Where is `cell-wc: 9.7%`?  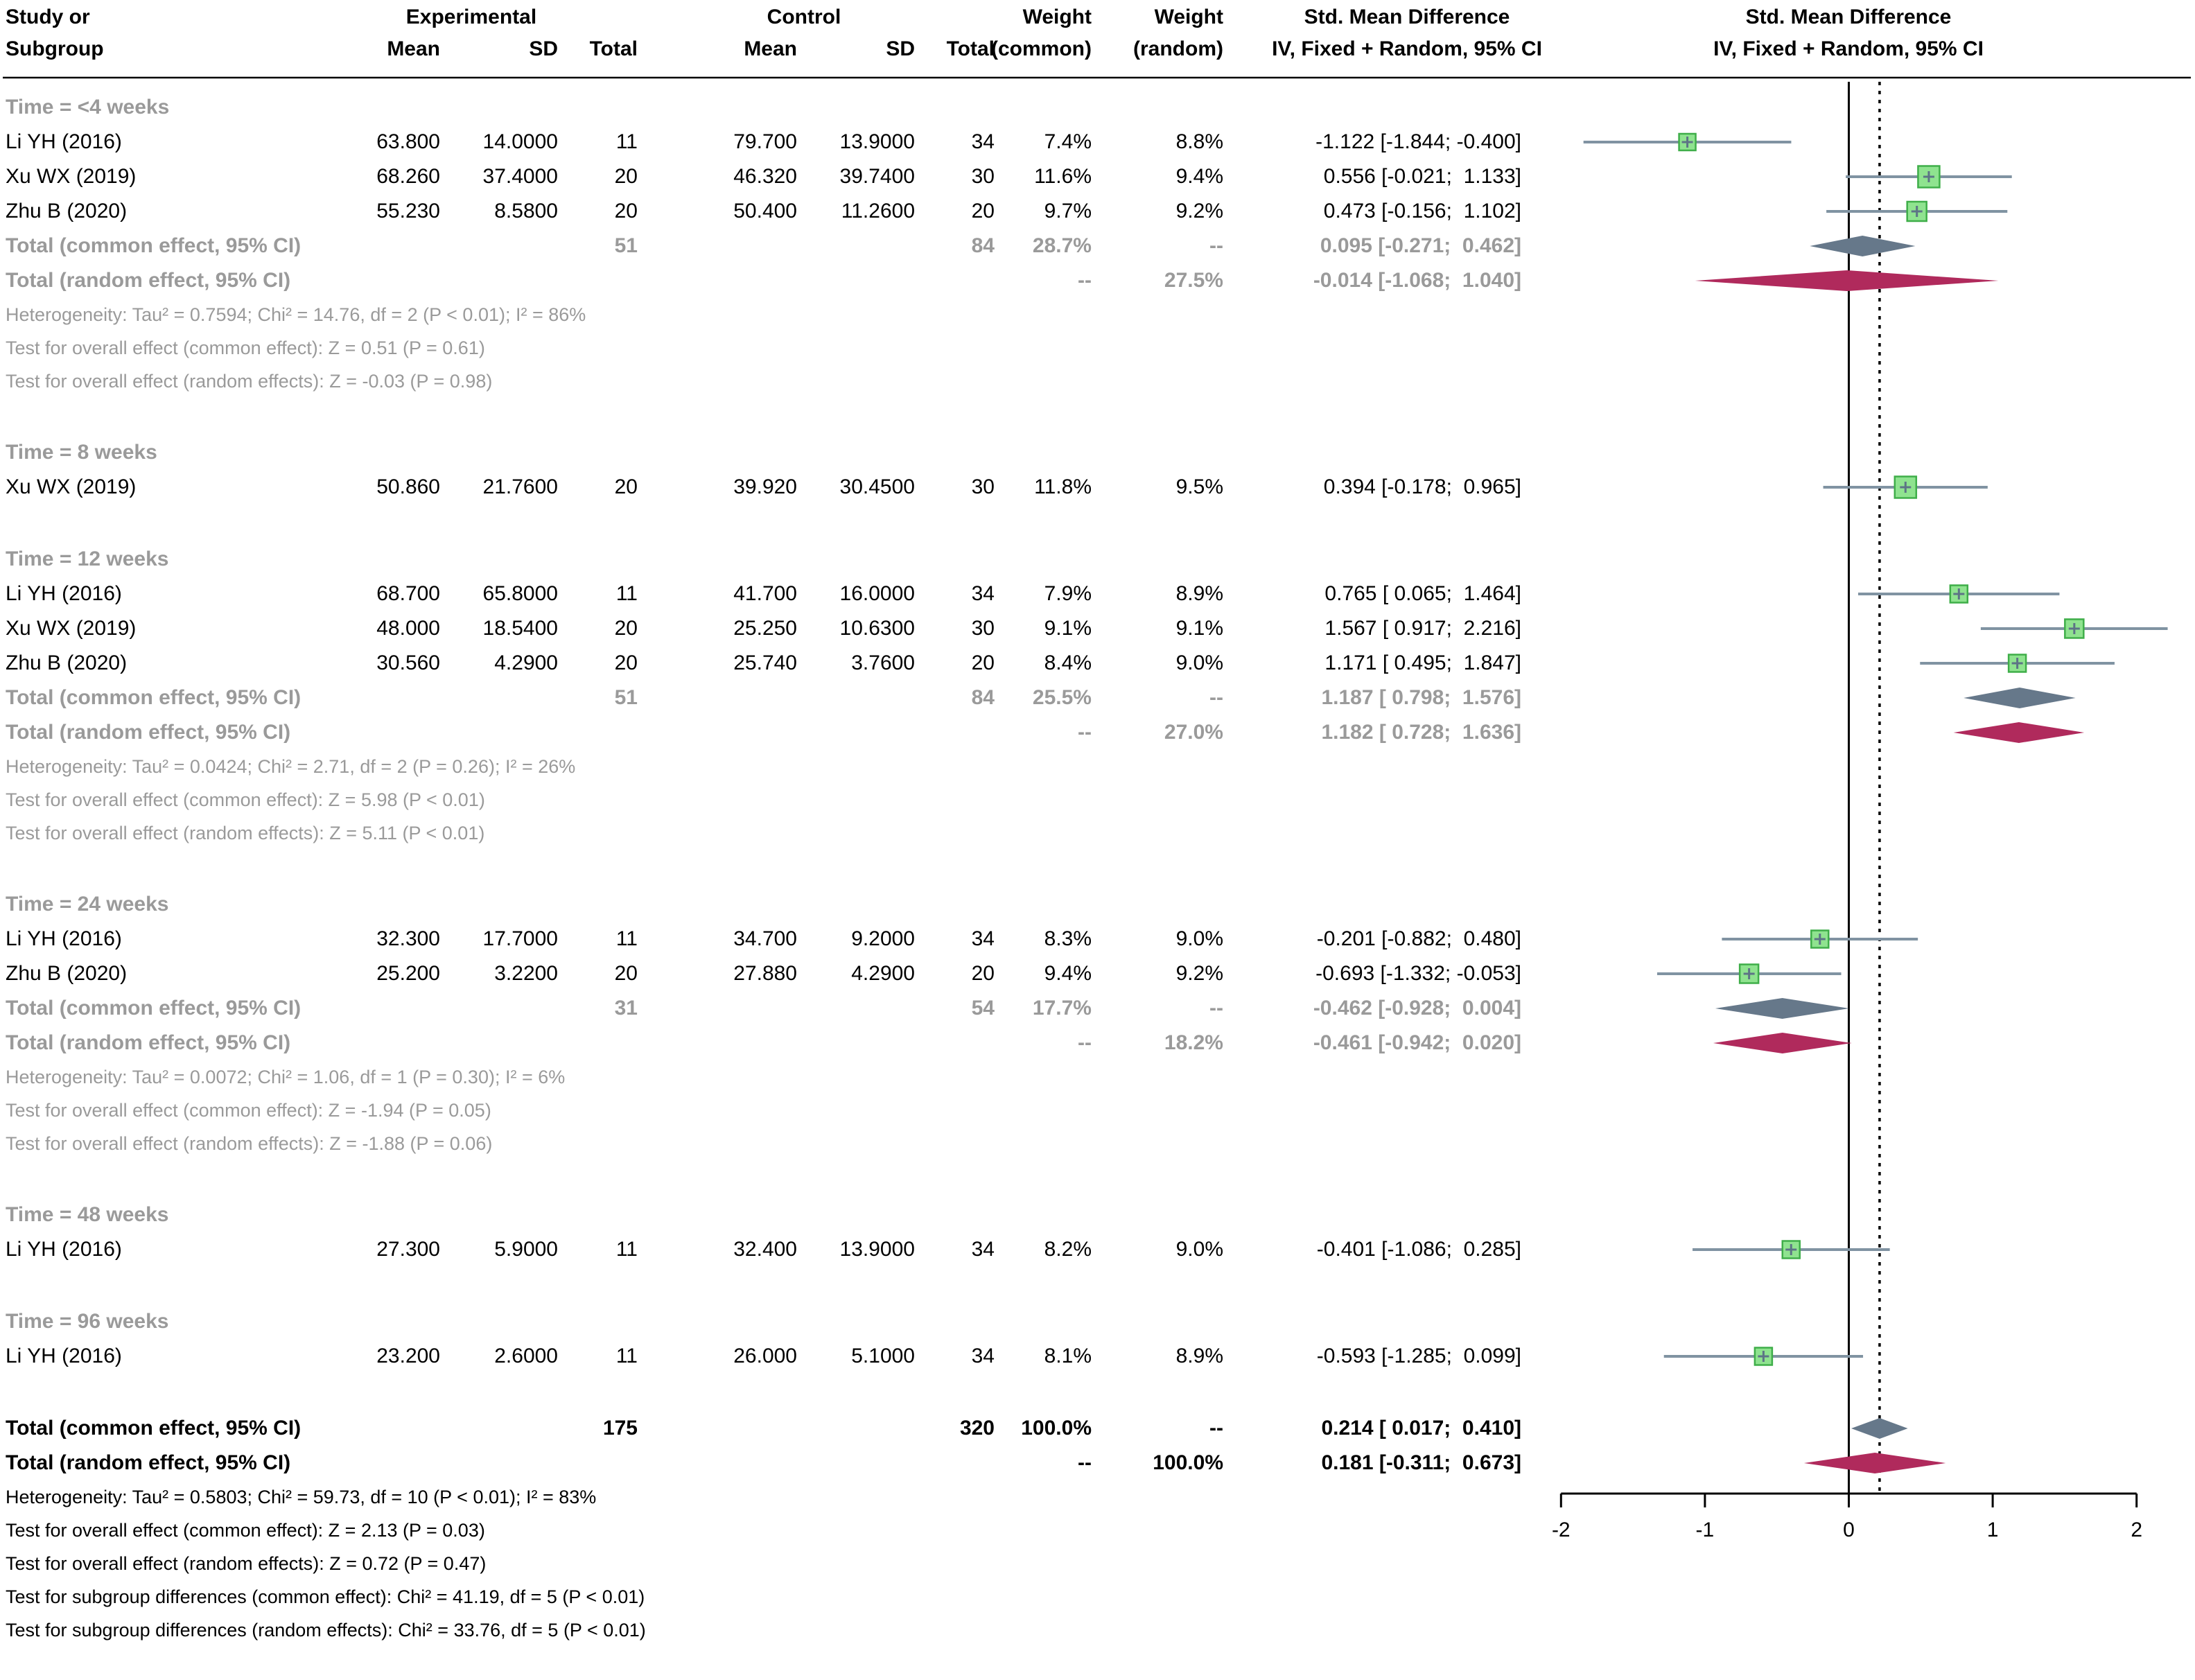
cell-wc: 9.7% is located at coordinates (1068, 211).